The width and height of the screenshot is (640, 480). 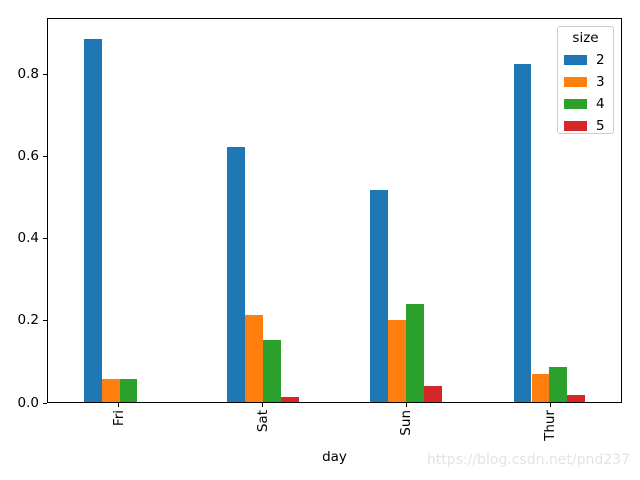 I want to click on legend-label: 5, so click(x=600, y=126).